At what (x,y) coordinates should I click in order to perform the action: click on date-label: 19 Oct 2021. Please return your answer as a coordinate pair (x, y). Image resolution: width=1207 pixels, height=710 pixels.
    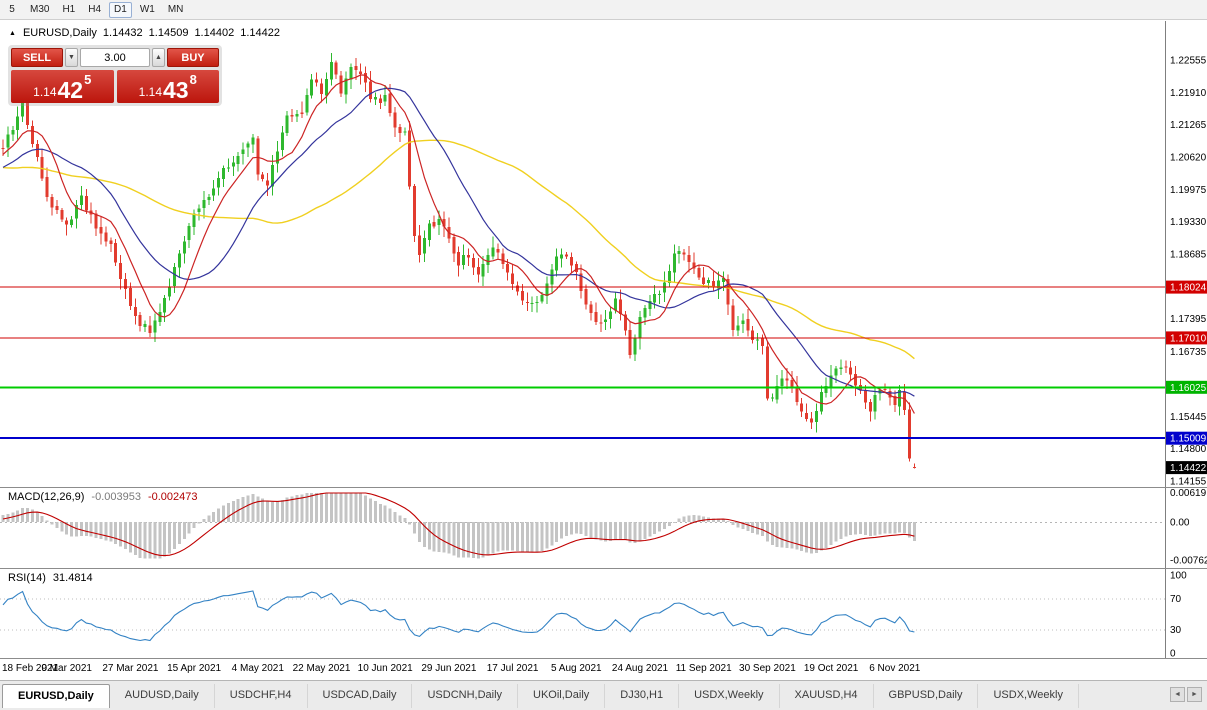
    Looking at the image, I should click on (831, 668).